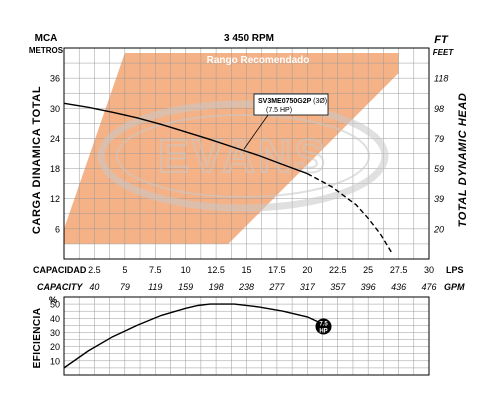  Describe the element at coordinates (53, 300) in the screenshot. I see `efficiency-unit: %` at that location.